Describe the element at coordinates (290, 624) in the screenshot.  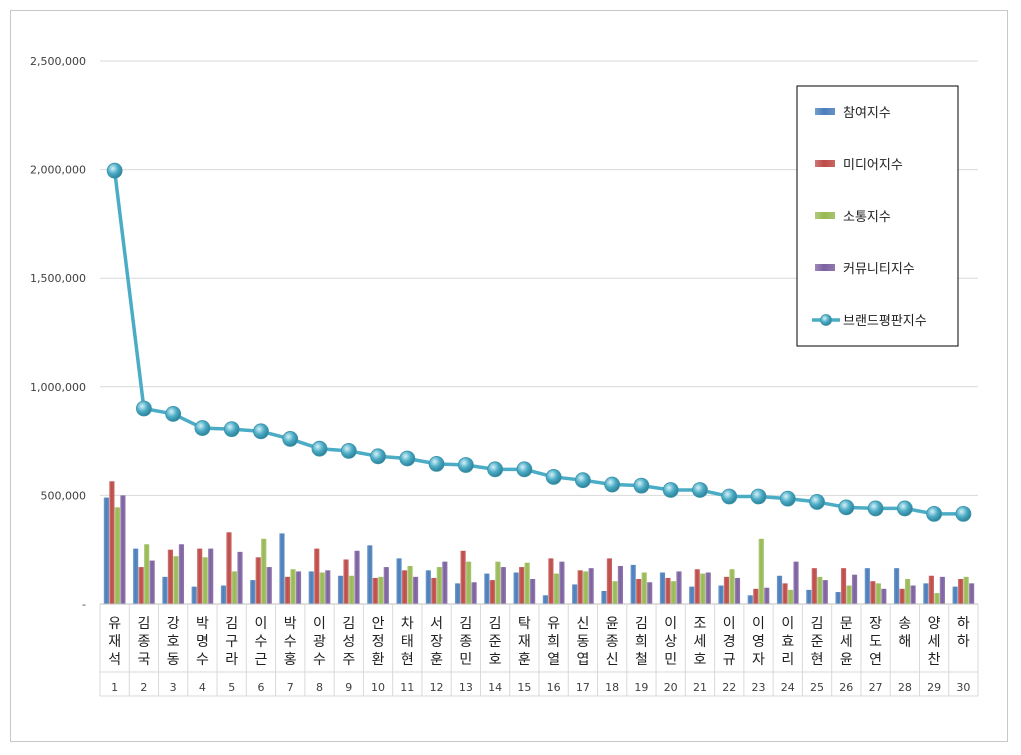
I see `category-label: 박` at that location.